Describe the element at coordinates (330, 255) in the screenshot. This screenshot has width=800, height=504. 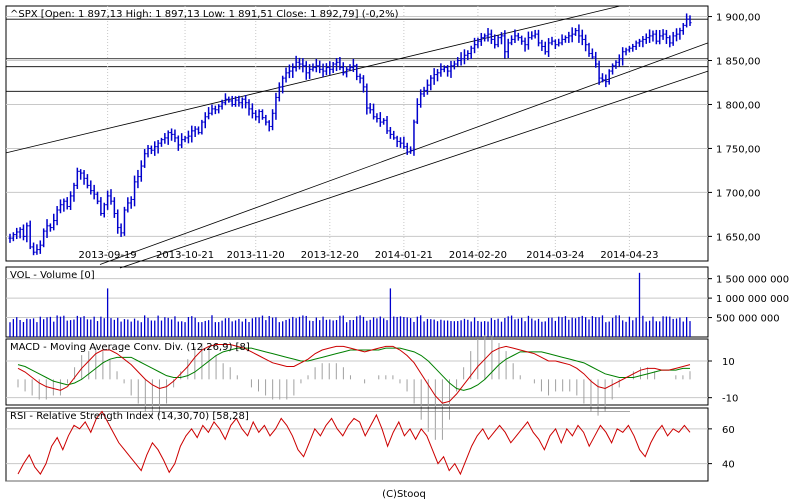
I see `price-x-tick-label: 2013-12-20` at that location.